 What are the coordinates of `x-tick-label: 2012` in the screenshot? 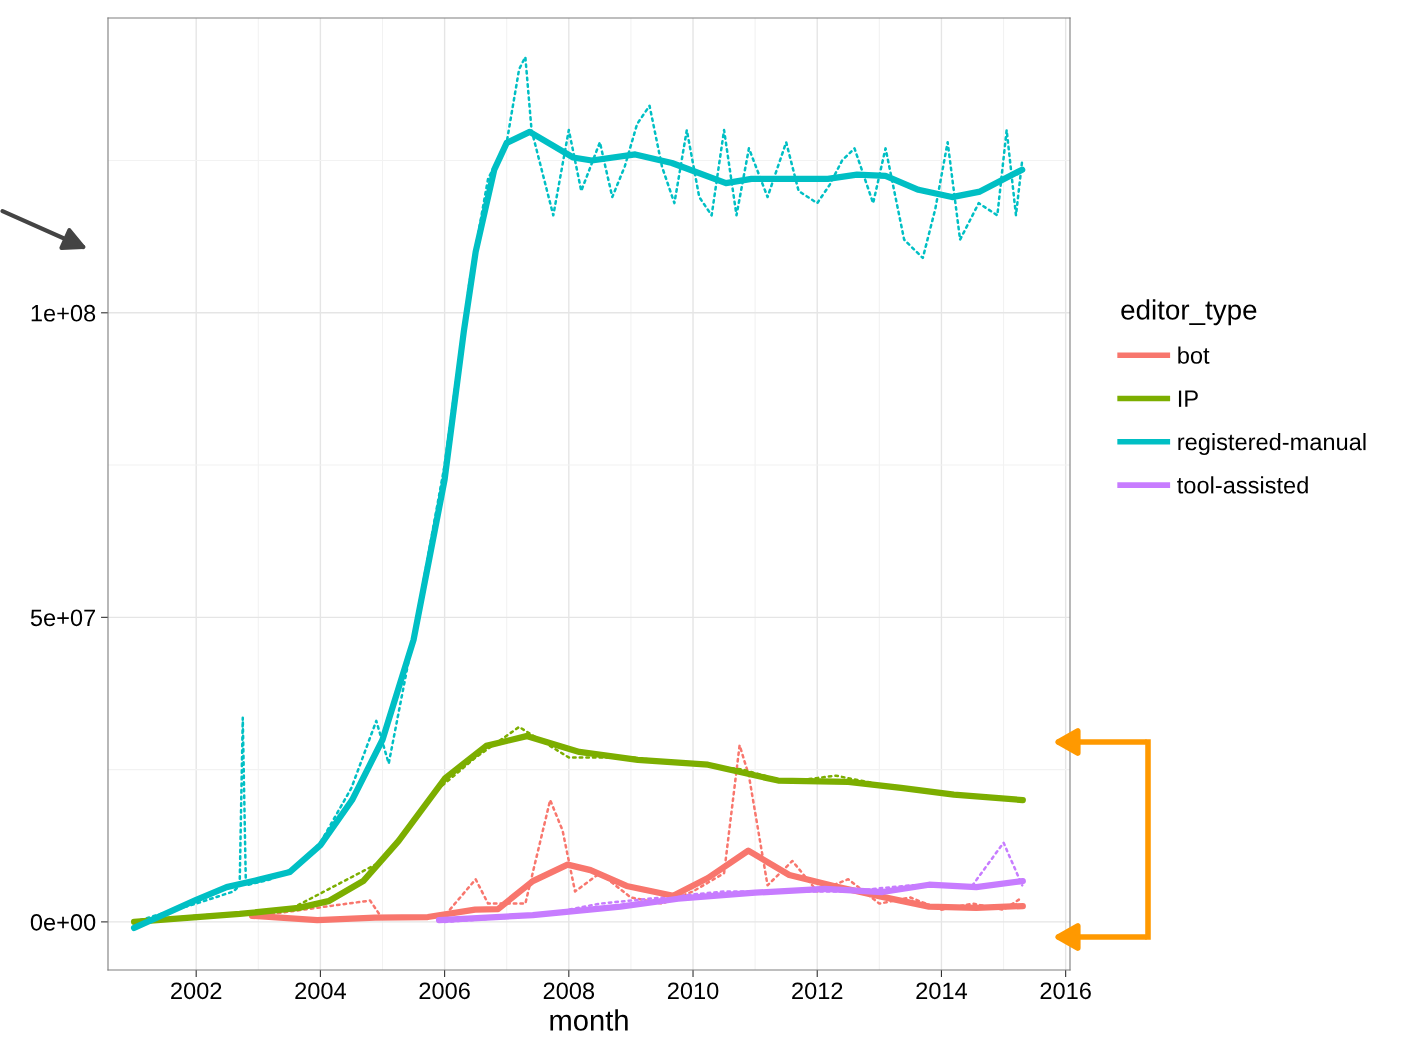 It's located at (817, 991).